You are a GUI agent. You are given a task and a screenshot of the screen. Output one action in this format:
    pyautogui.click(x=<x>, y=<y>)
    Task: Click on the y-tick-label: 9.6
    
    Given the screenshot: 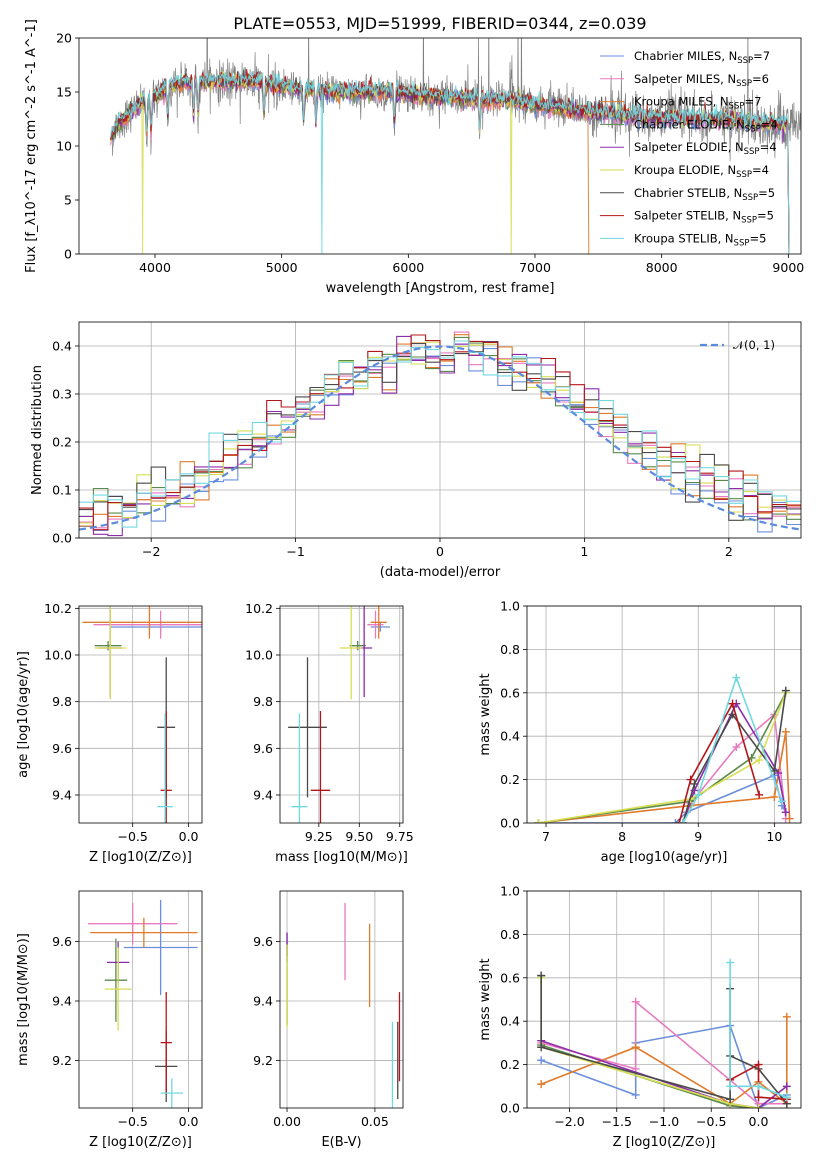 What is the action you would take?
    pyautogui.click(x=62, y=941)
    